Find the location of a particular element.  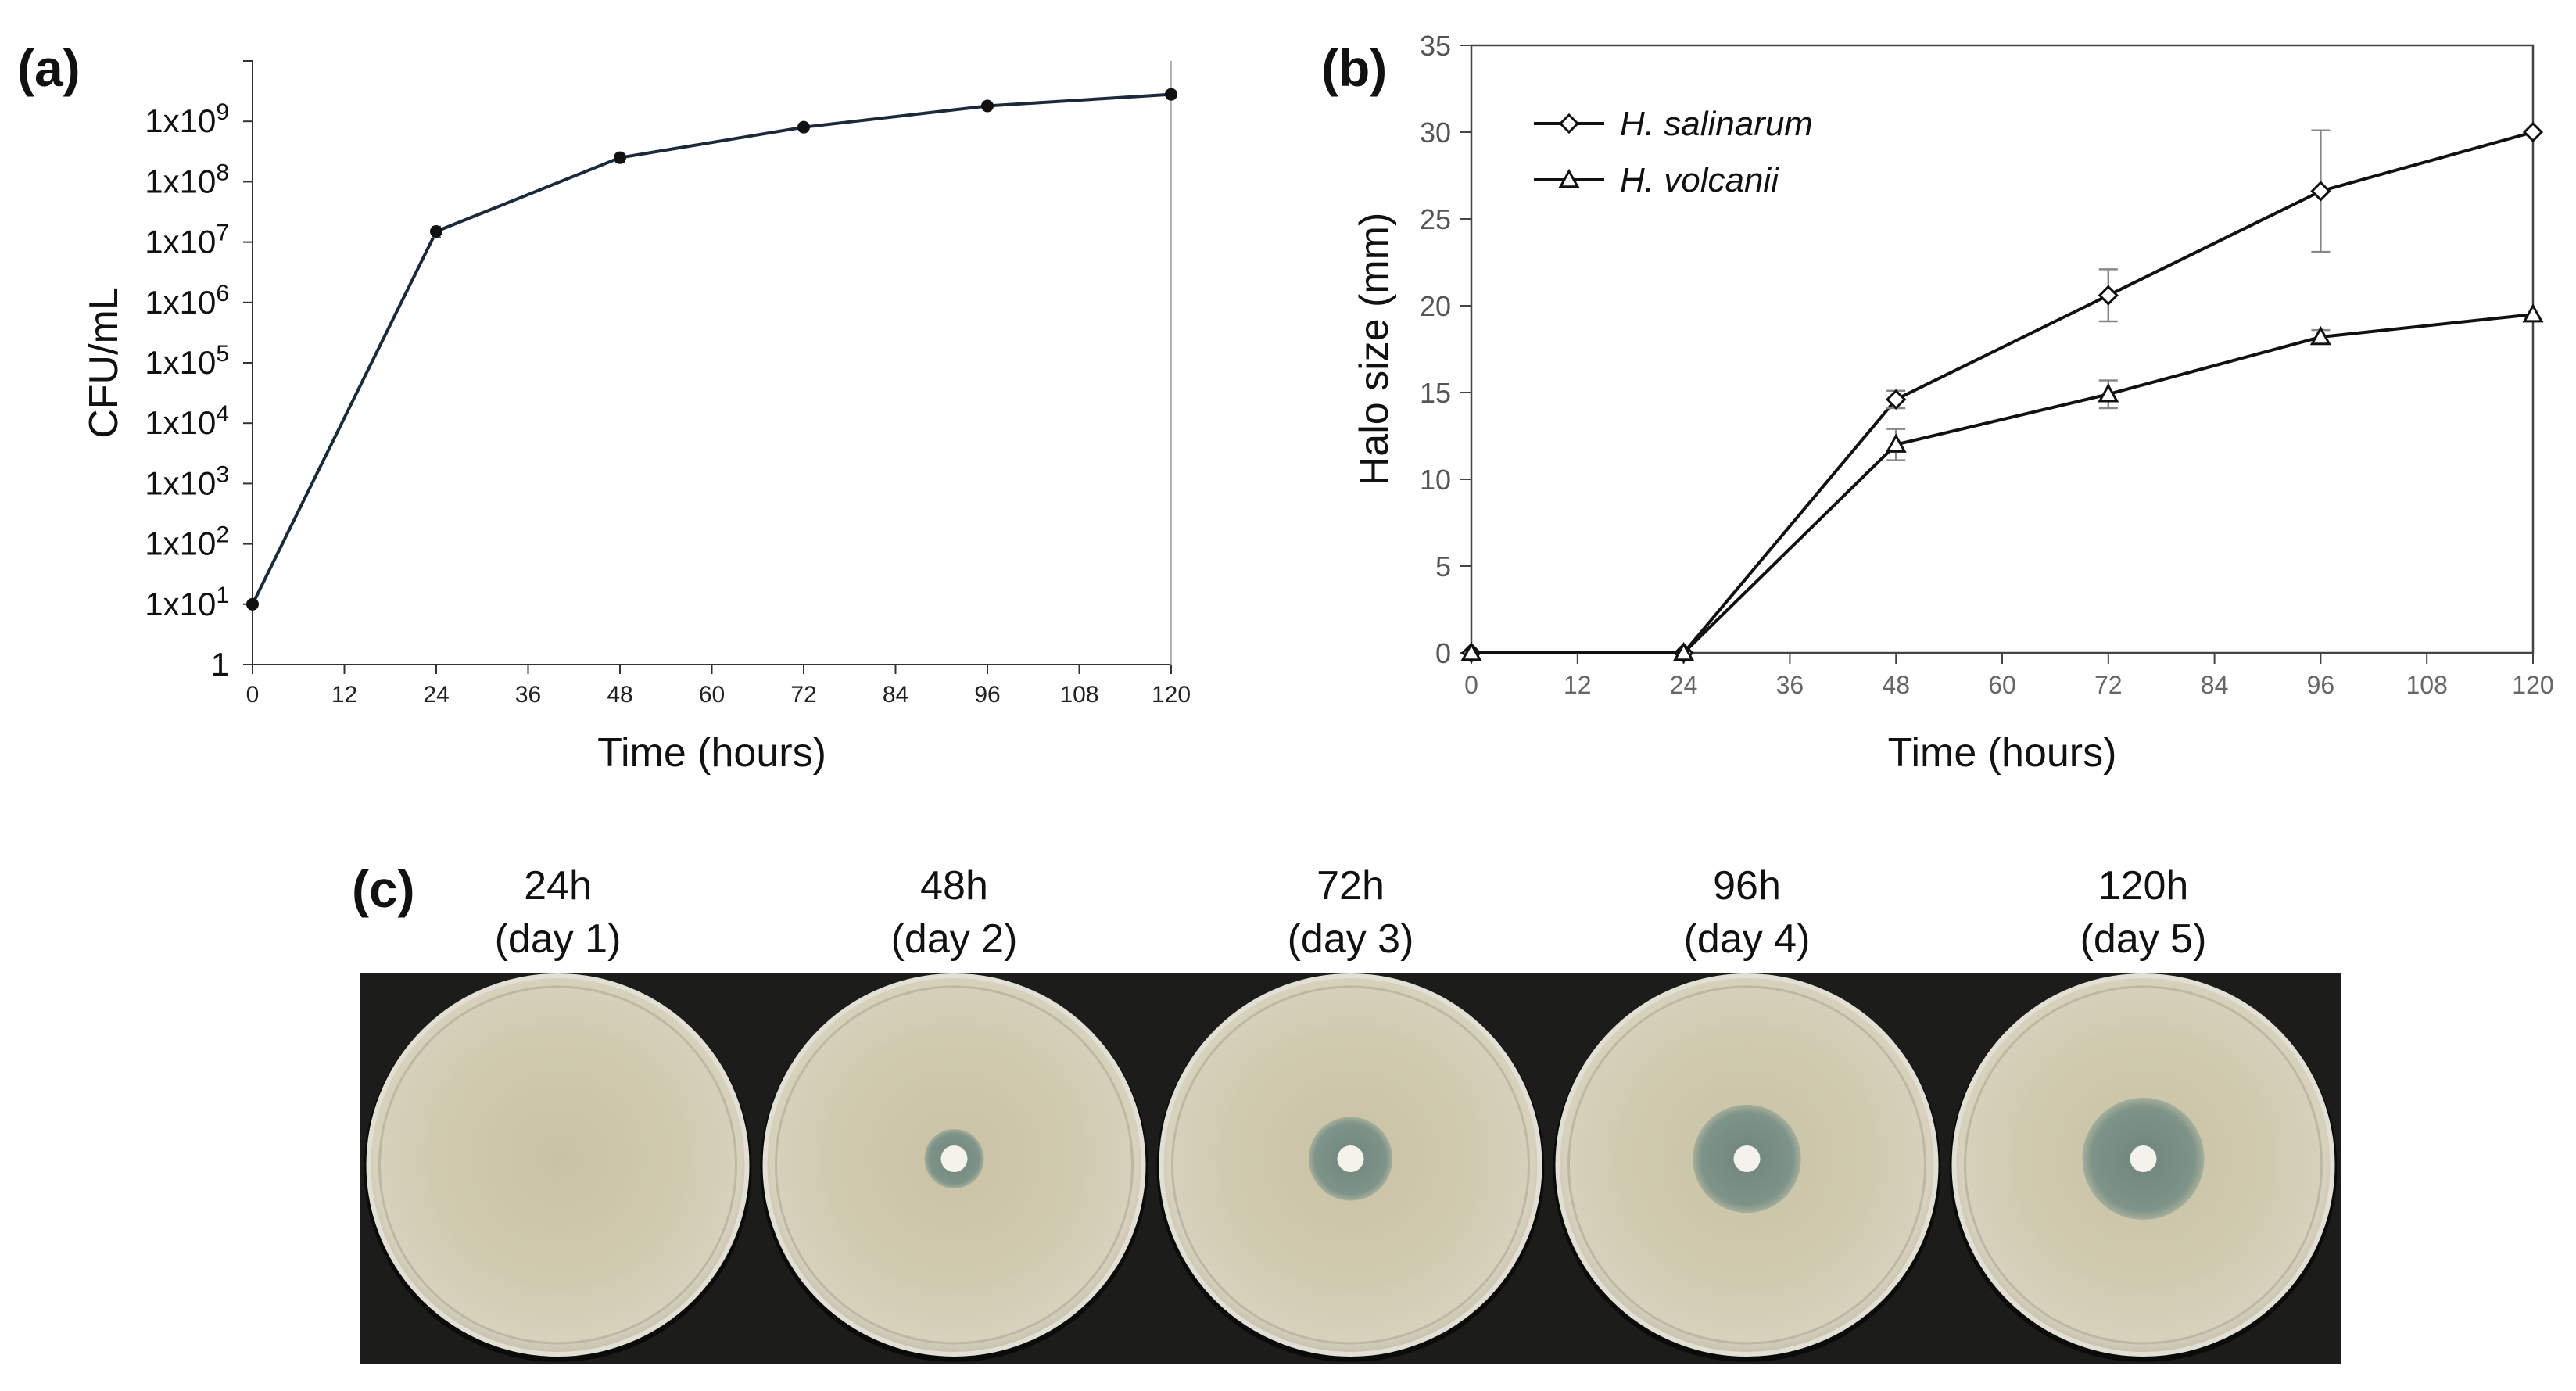

y-tick-label: 1x10⁵ is located at coordinates (187, 361).